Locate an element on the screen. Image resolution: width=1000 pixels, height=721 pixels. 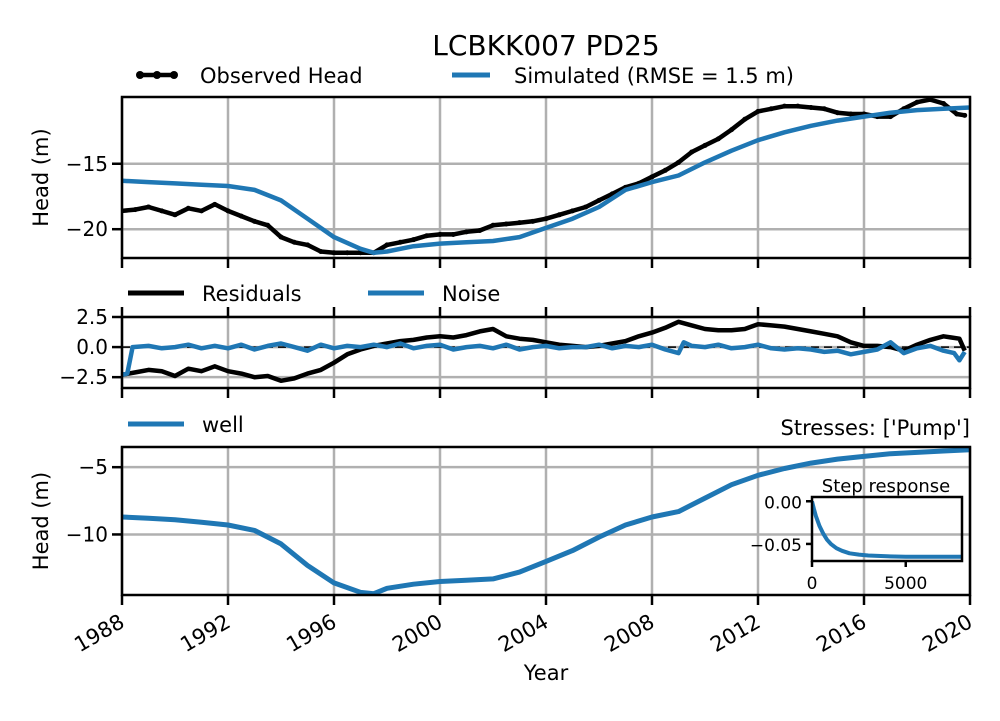
series-line-noise is located at coordinates (544, 358).